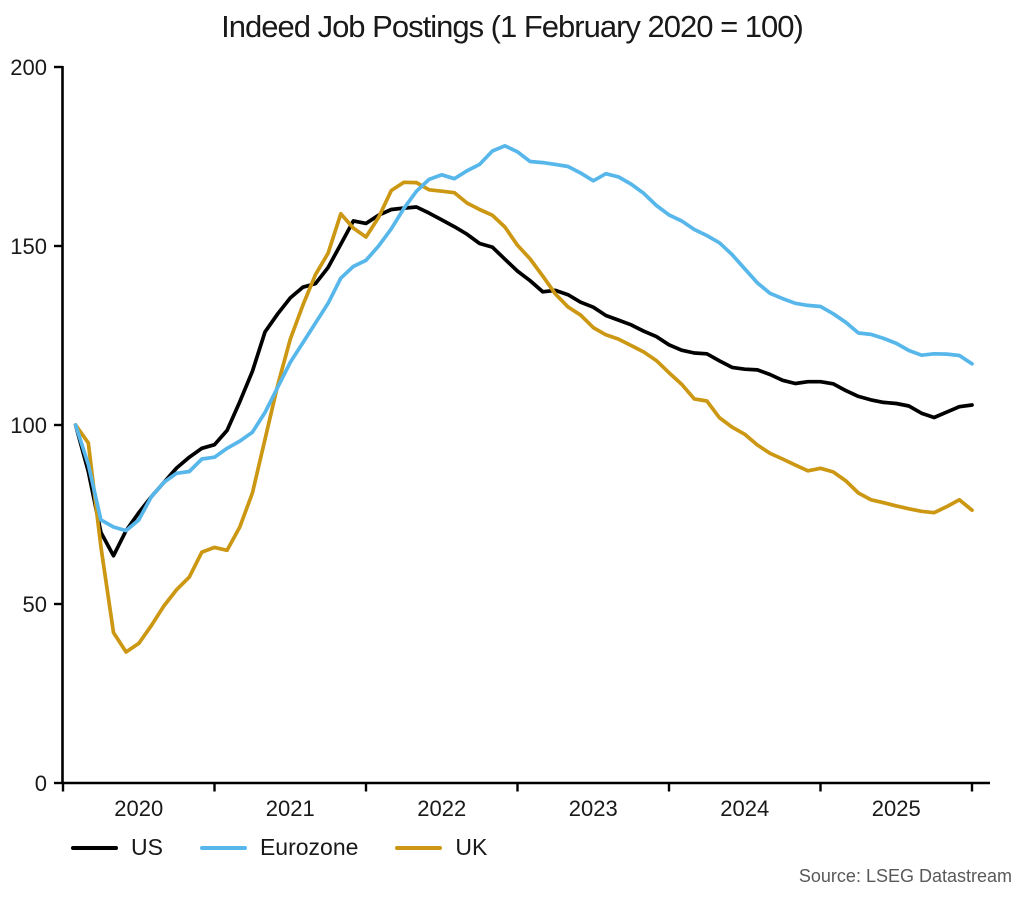 This screenshot has width=1024, height=897. Describe the element at coordinates (41, 783) in the screenshot. I see `y-tick-label: 0` at that location.